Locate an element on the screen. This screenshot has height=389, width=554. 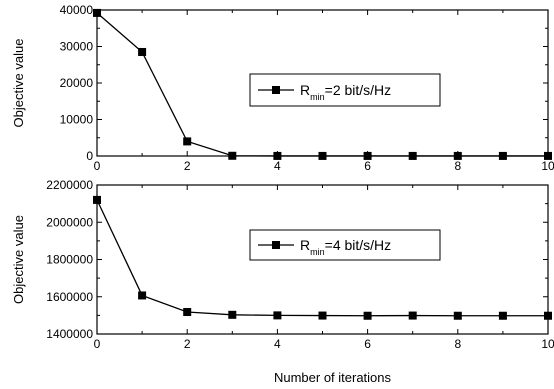
legend: Rmin=4 bit/s/Hz is located at coordinates (345, 245).